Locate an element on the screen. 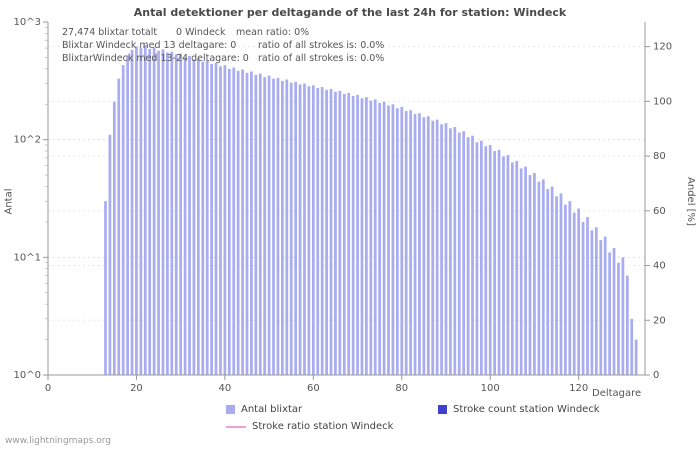  legend-item-antal-blixtar: Antal blixtar is located at coordinates (264, 409).